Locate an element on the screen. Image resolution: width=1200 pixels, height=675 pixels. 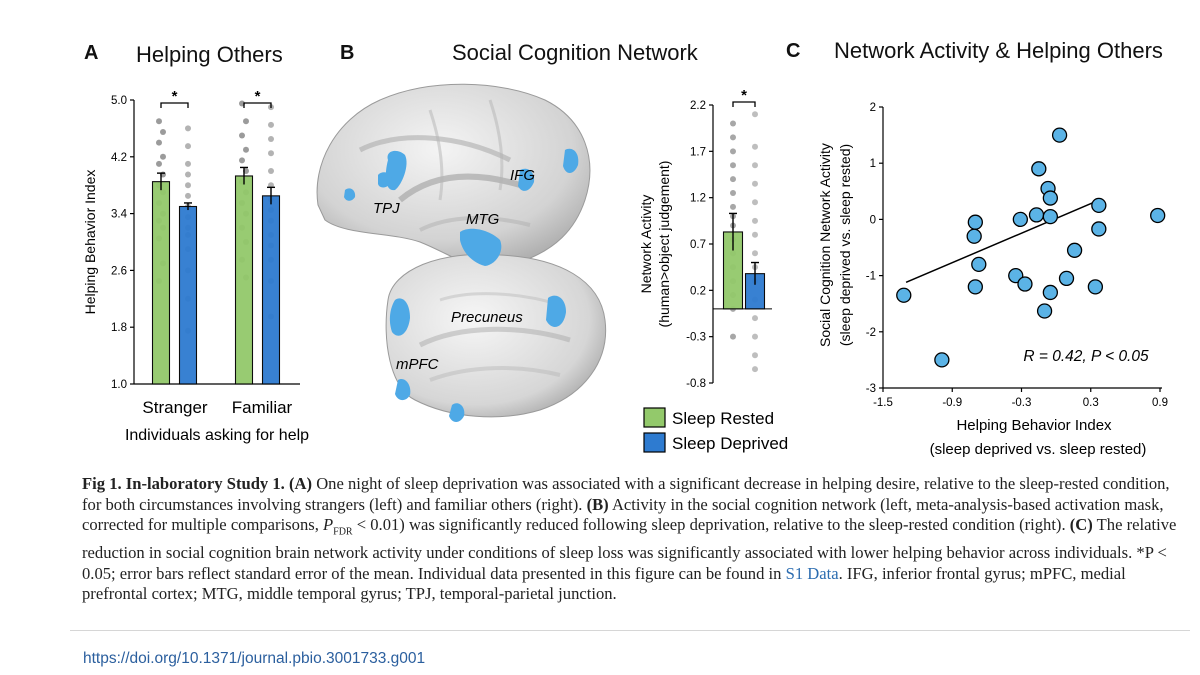
panel-c-annotation: R = 0.42, P < 0.05 is located at coordinates (1086, 356).